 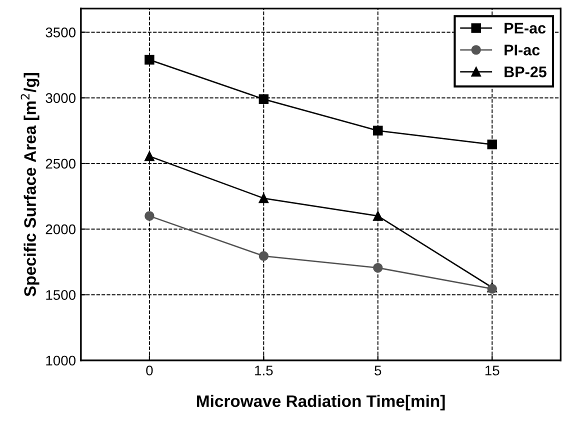 I want to click on legend-label: PI-ac, so click(x=522, y=50).